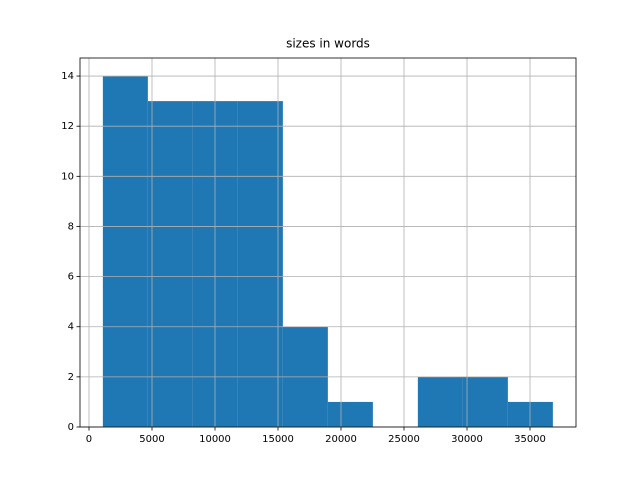 This screenshot has width=640, height=480. What do you see at coordinates (71, 427) in the screenshot?
I see `y-tick-label: 0` at bounding box center [71, 427].